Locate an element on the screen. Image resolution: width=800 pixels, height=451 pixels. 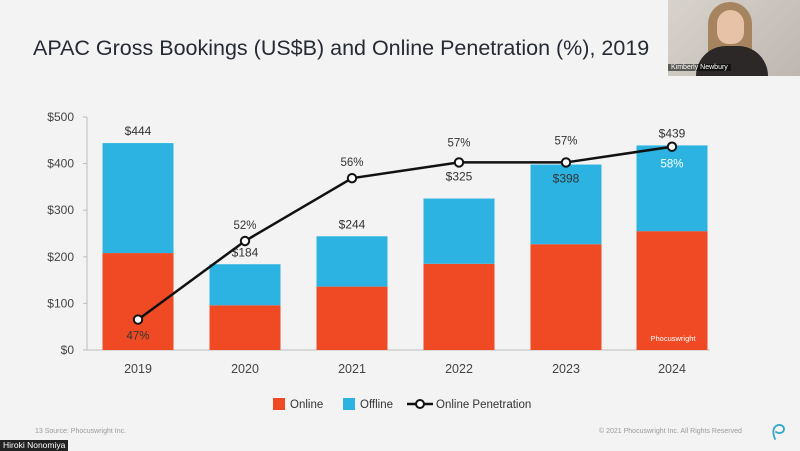
participant-name-label: Kimberly Newbury is located at coordinates (699, 67).